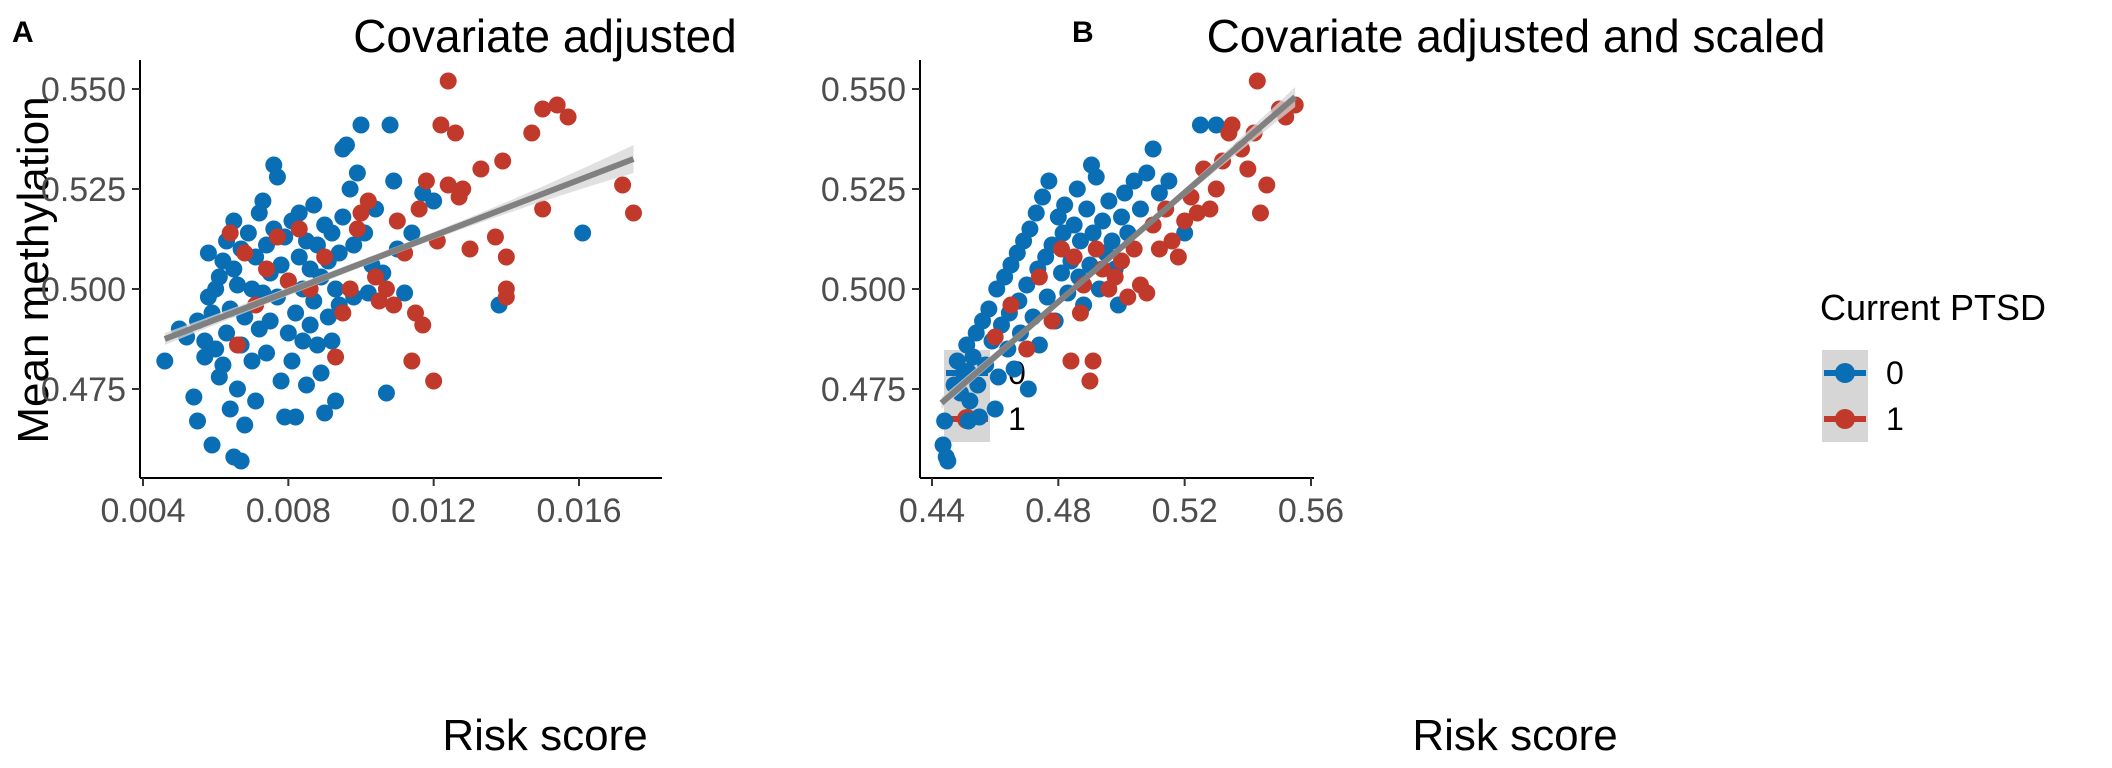 The width and height of the screenshot is (2112, 768). What do you see at coordinates (1118, 250) in the screenshot?
I see `fit-line-b` at bounding box center [1118, 250].